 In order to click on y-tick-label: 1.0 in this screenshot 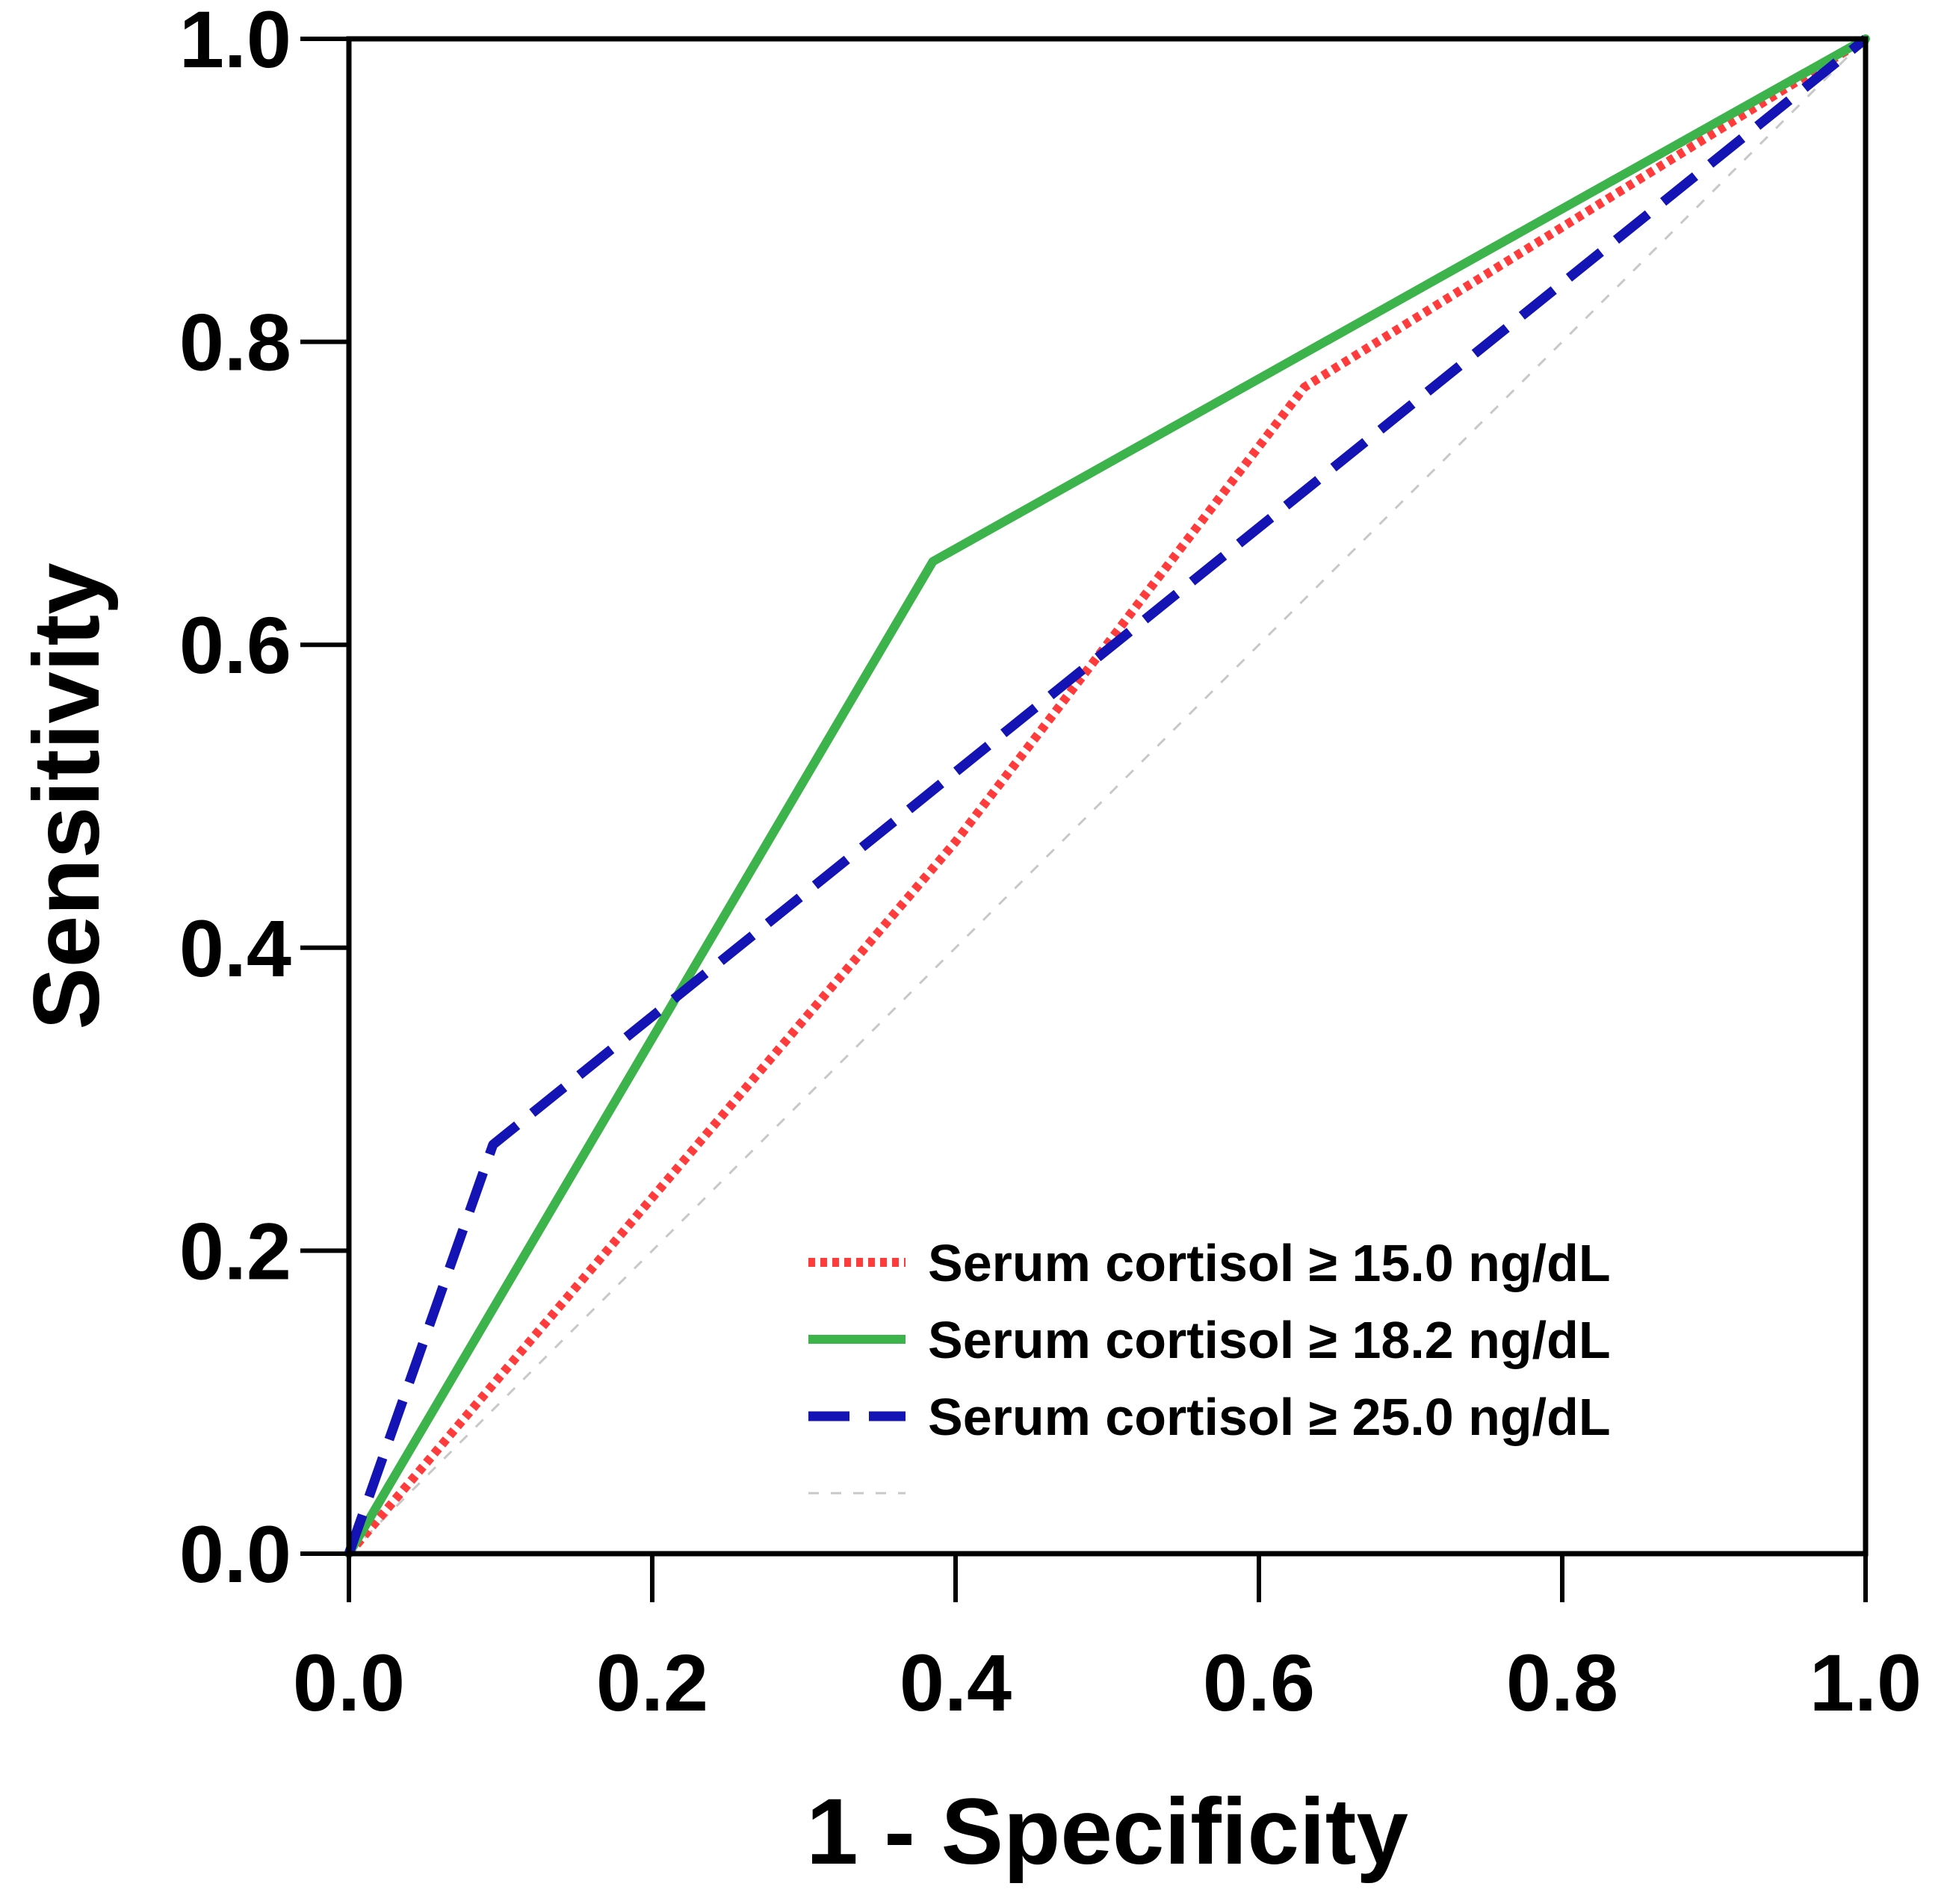, I will do `click(235, 42)`.